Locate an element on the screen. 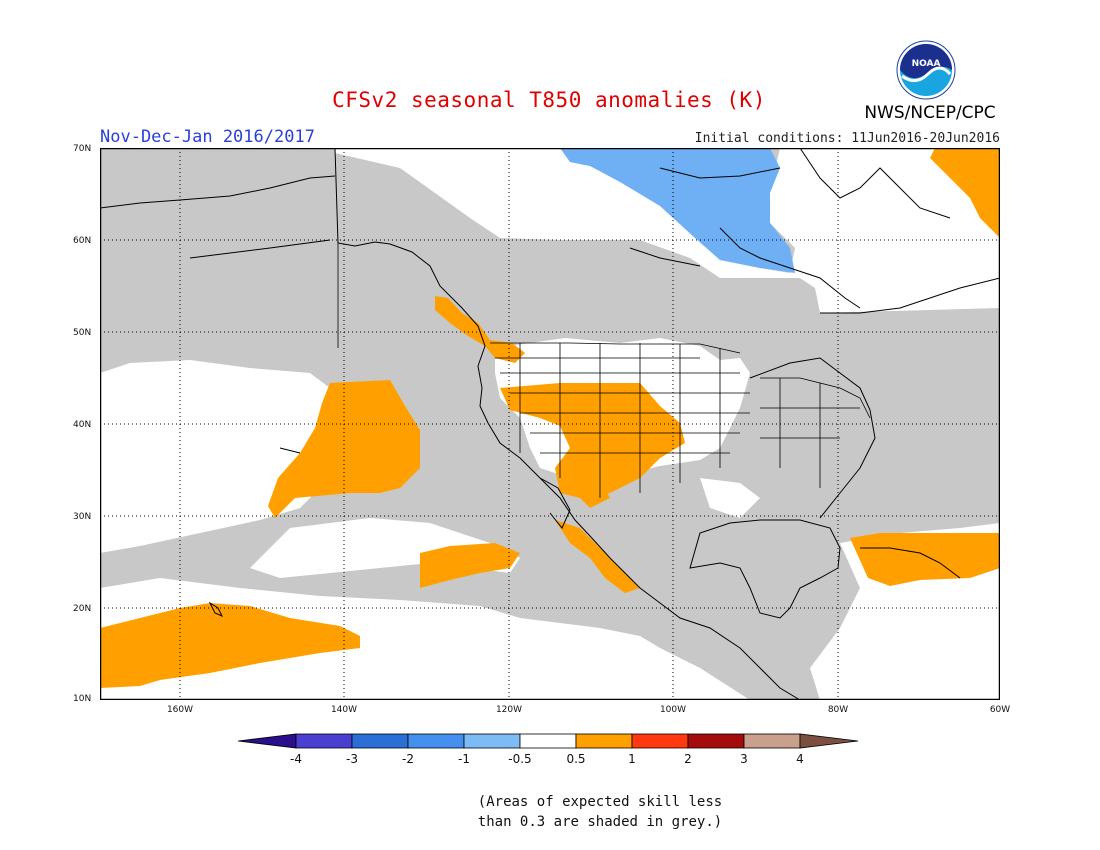 This screenshot has width=1100, height=850. lat-label: 50N is located at coordinates (82, 333).